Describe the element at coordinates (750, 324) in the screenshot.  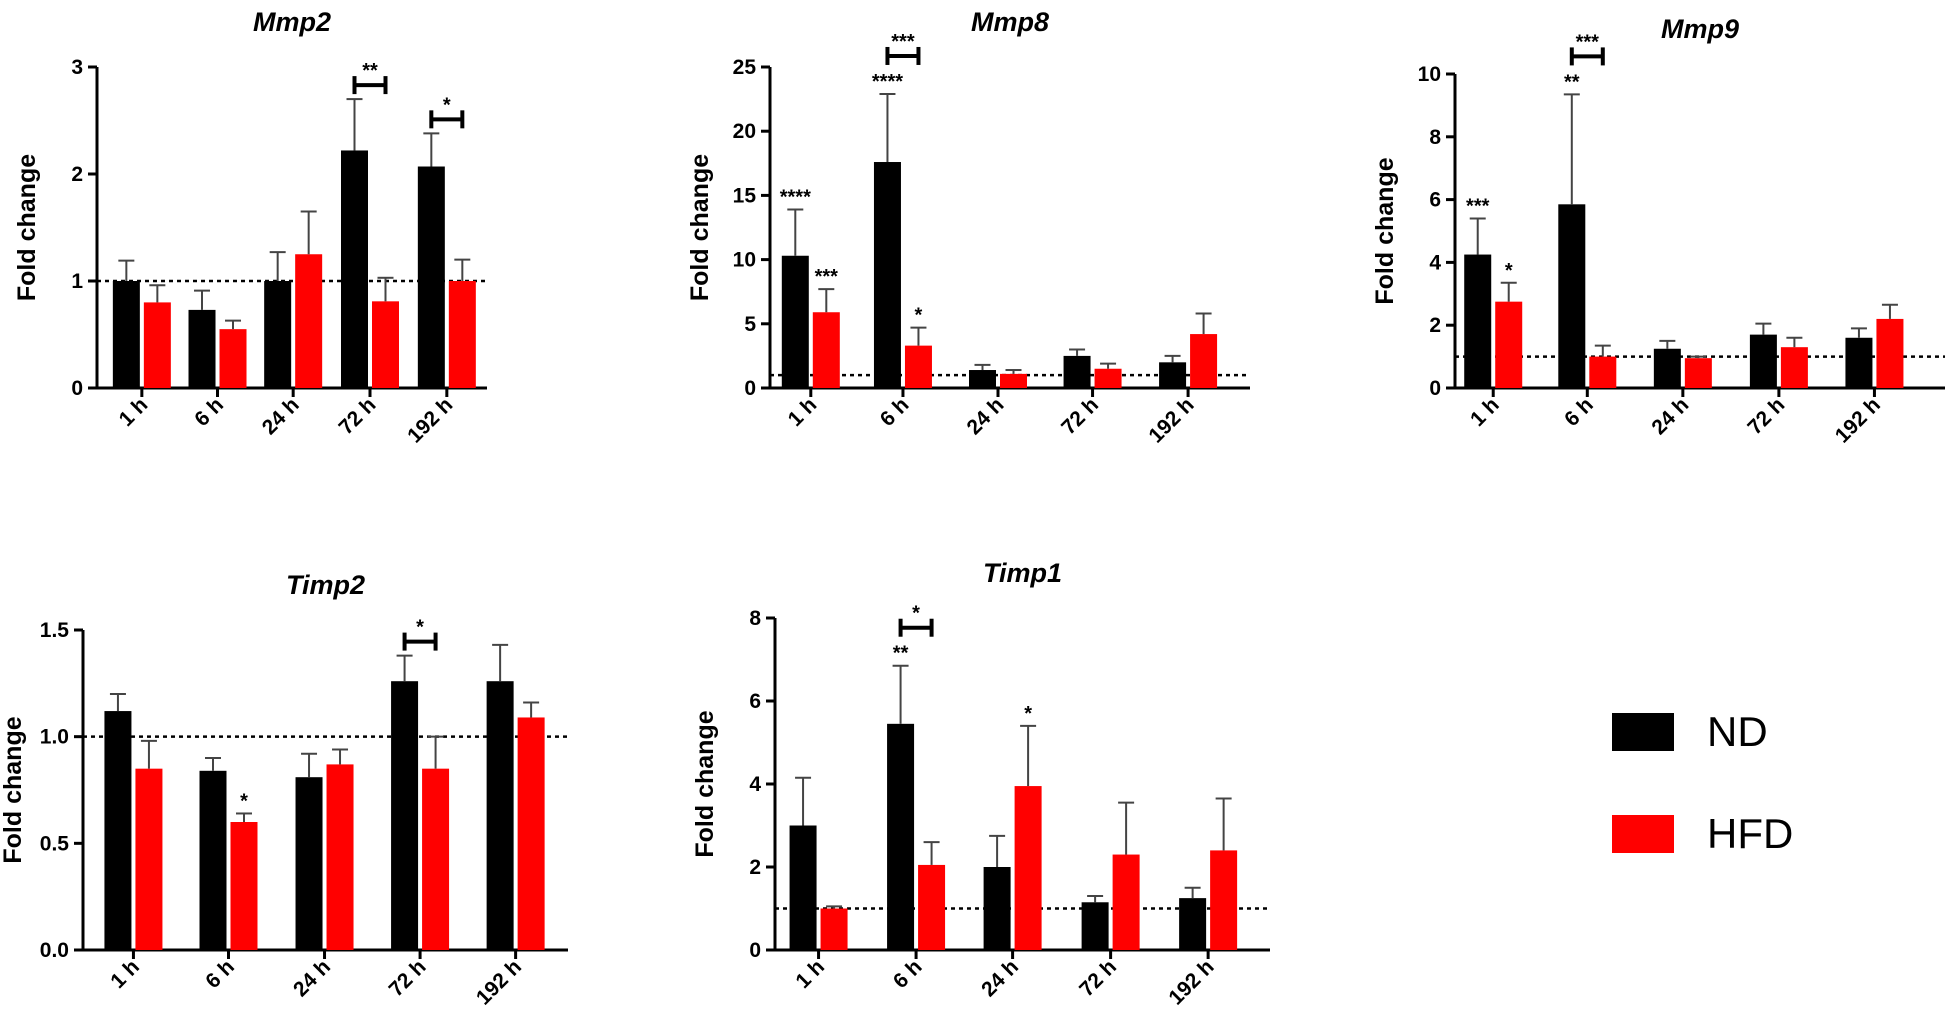
I see `y-tick-label: 5` at that location.